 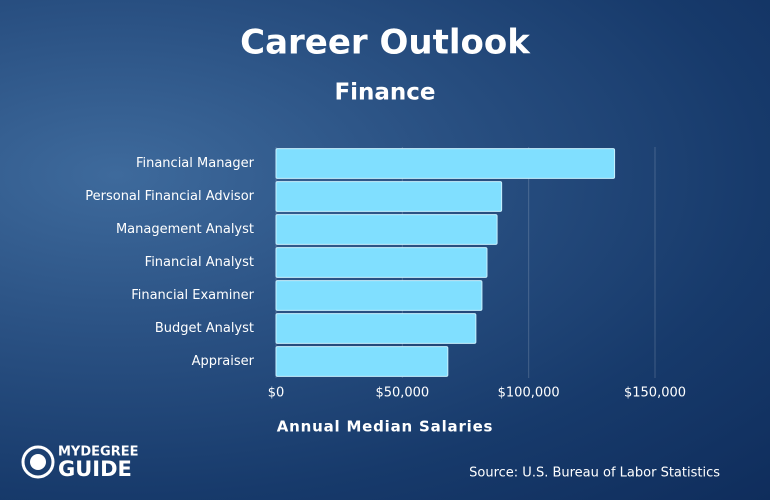 I want to click on logo-icon-center, so click(x=38, y=462).